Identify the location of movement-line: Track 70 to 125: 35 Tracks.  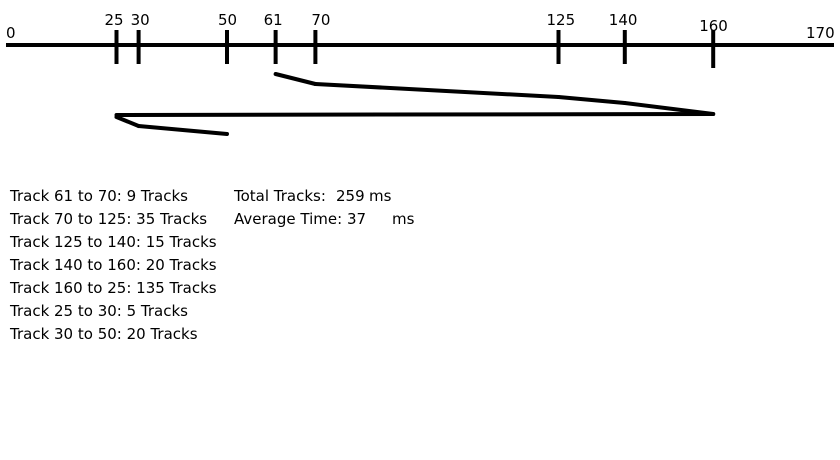
(109, 219).